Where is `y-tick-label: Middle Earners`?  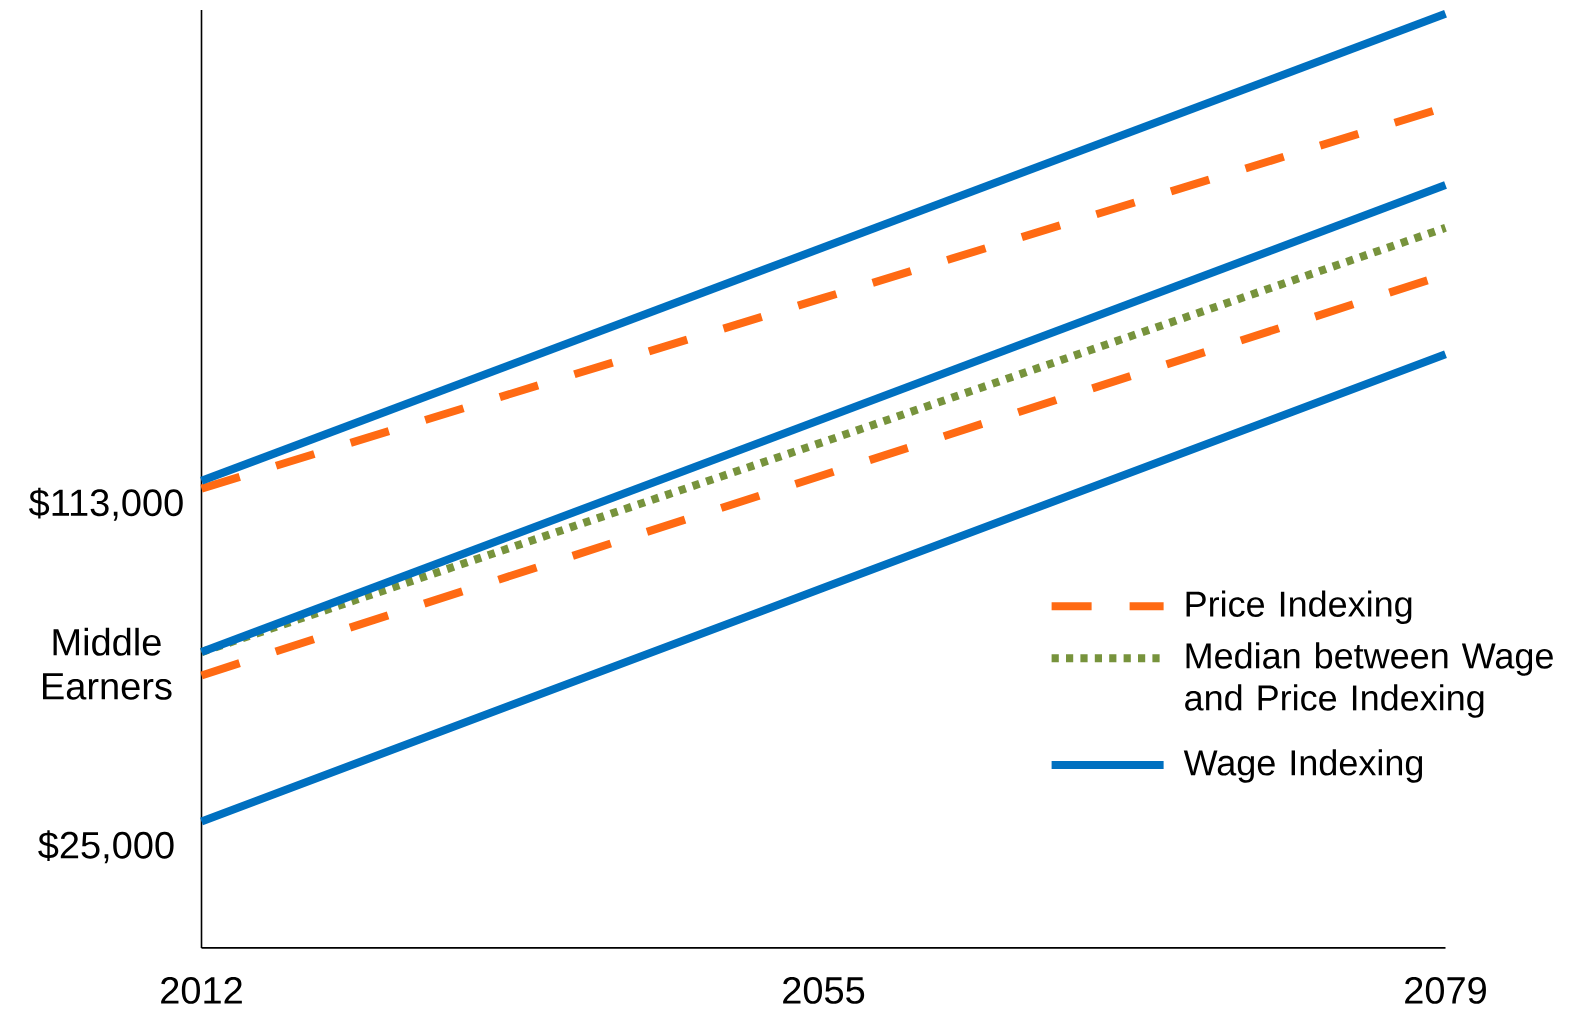 y-tick-label: Middle Earners is located at coordinates (107, 663).